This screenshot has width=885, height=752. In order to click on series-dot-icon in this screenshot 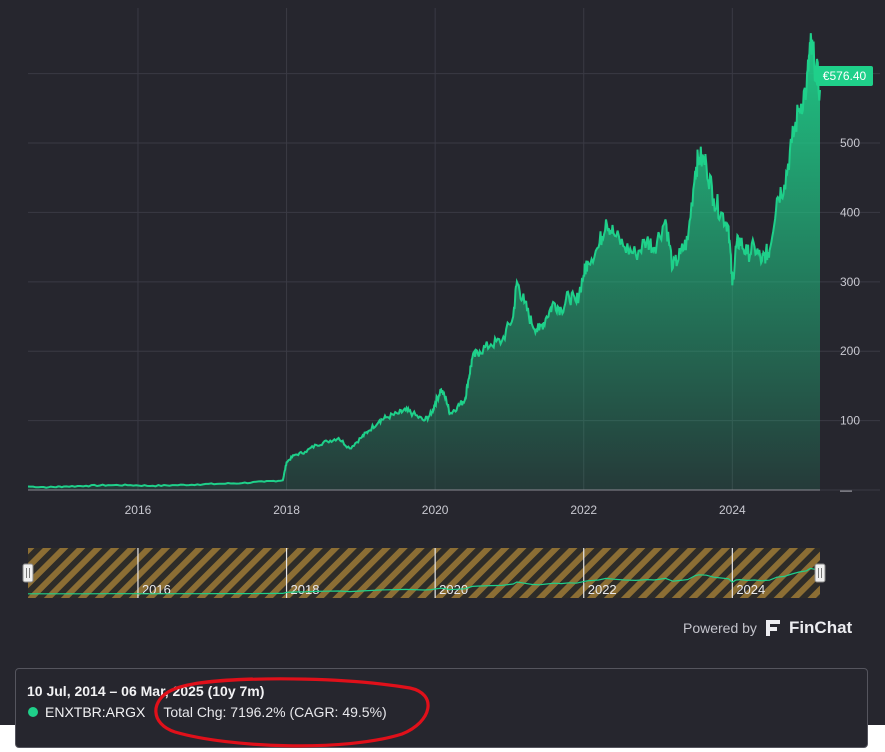, I will do `click(33, 712)`.